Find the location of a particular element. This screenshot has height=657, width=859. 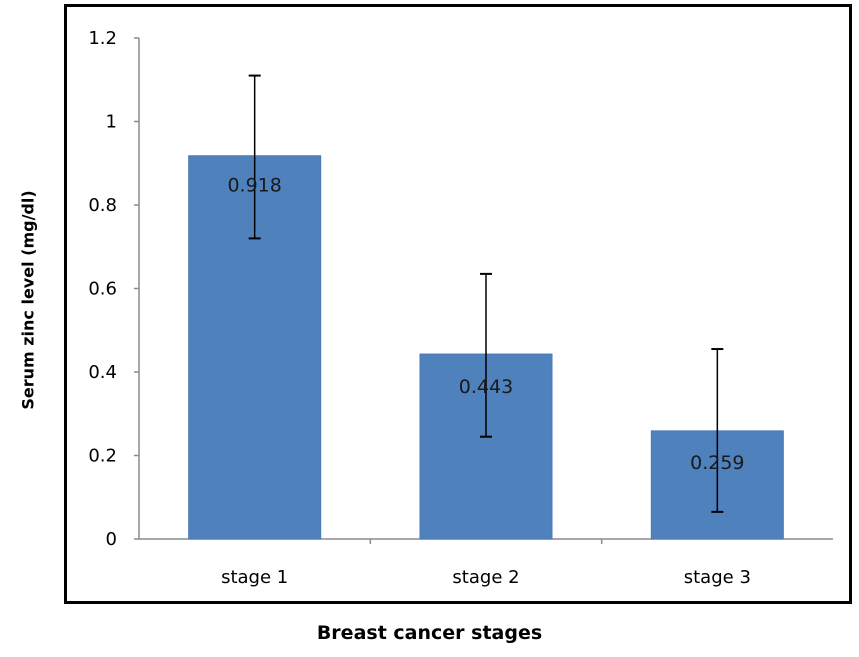

data-label: 0.259 is located at coordinates (717, 463).